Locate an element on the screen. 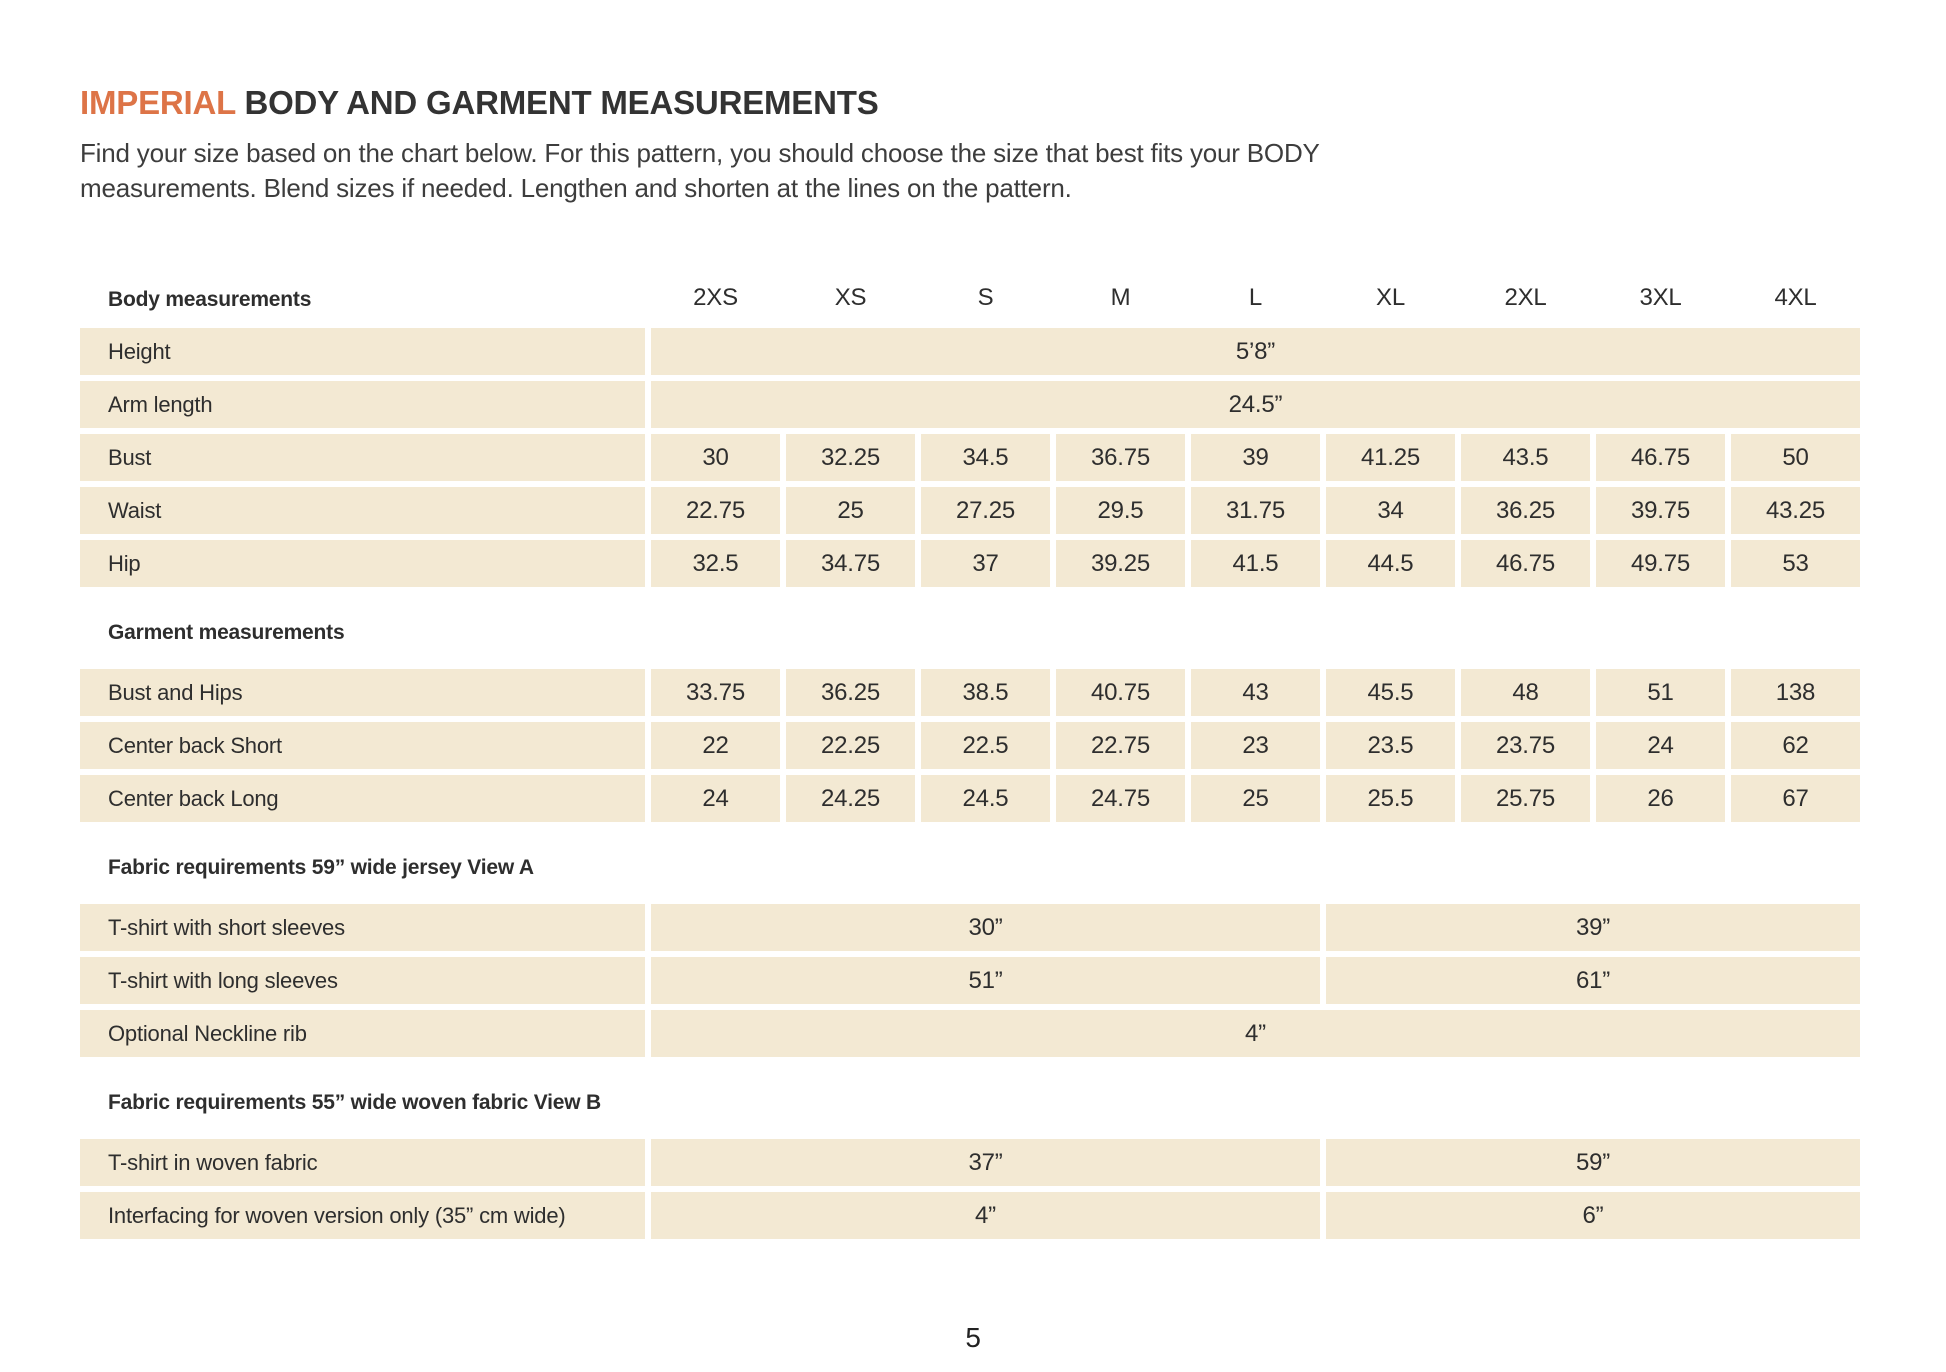  page-title-rest: BODY AND GARMENT MEASUREMENTS is located at coordinates (557, 102).